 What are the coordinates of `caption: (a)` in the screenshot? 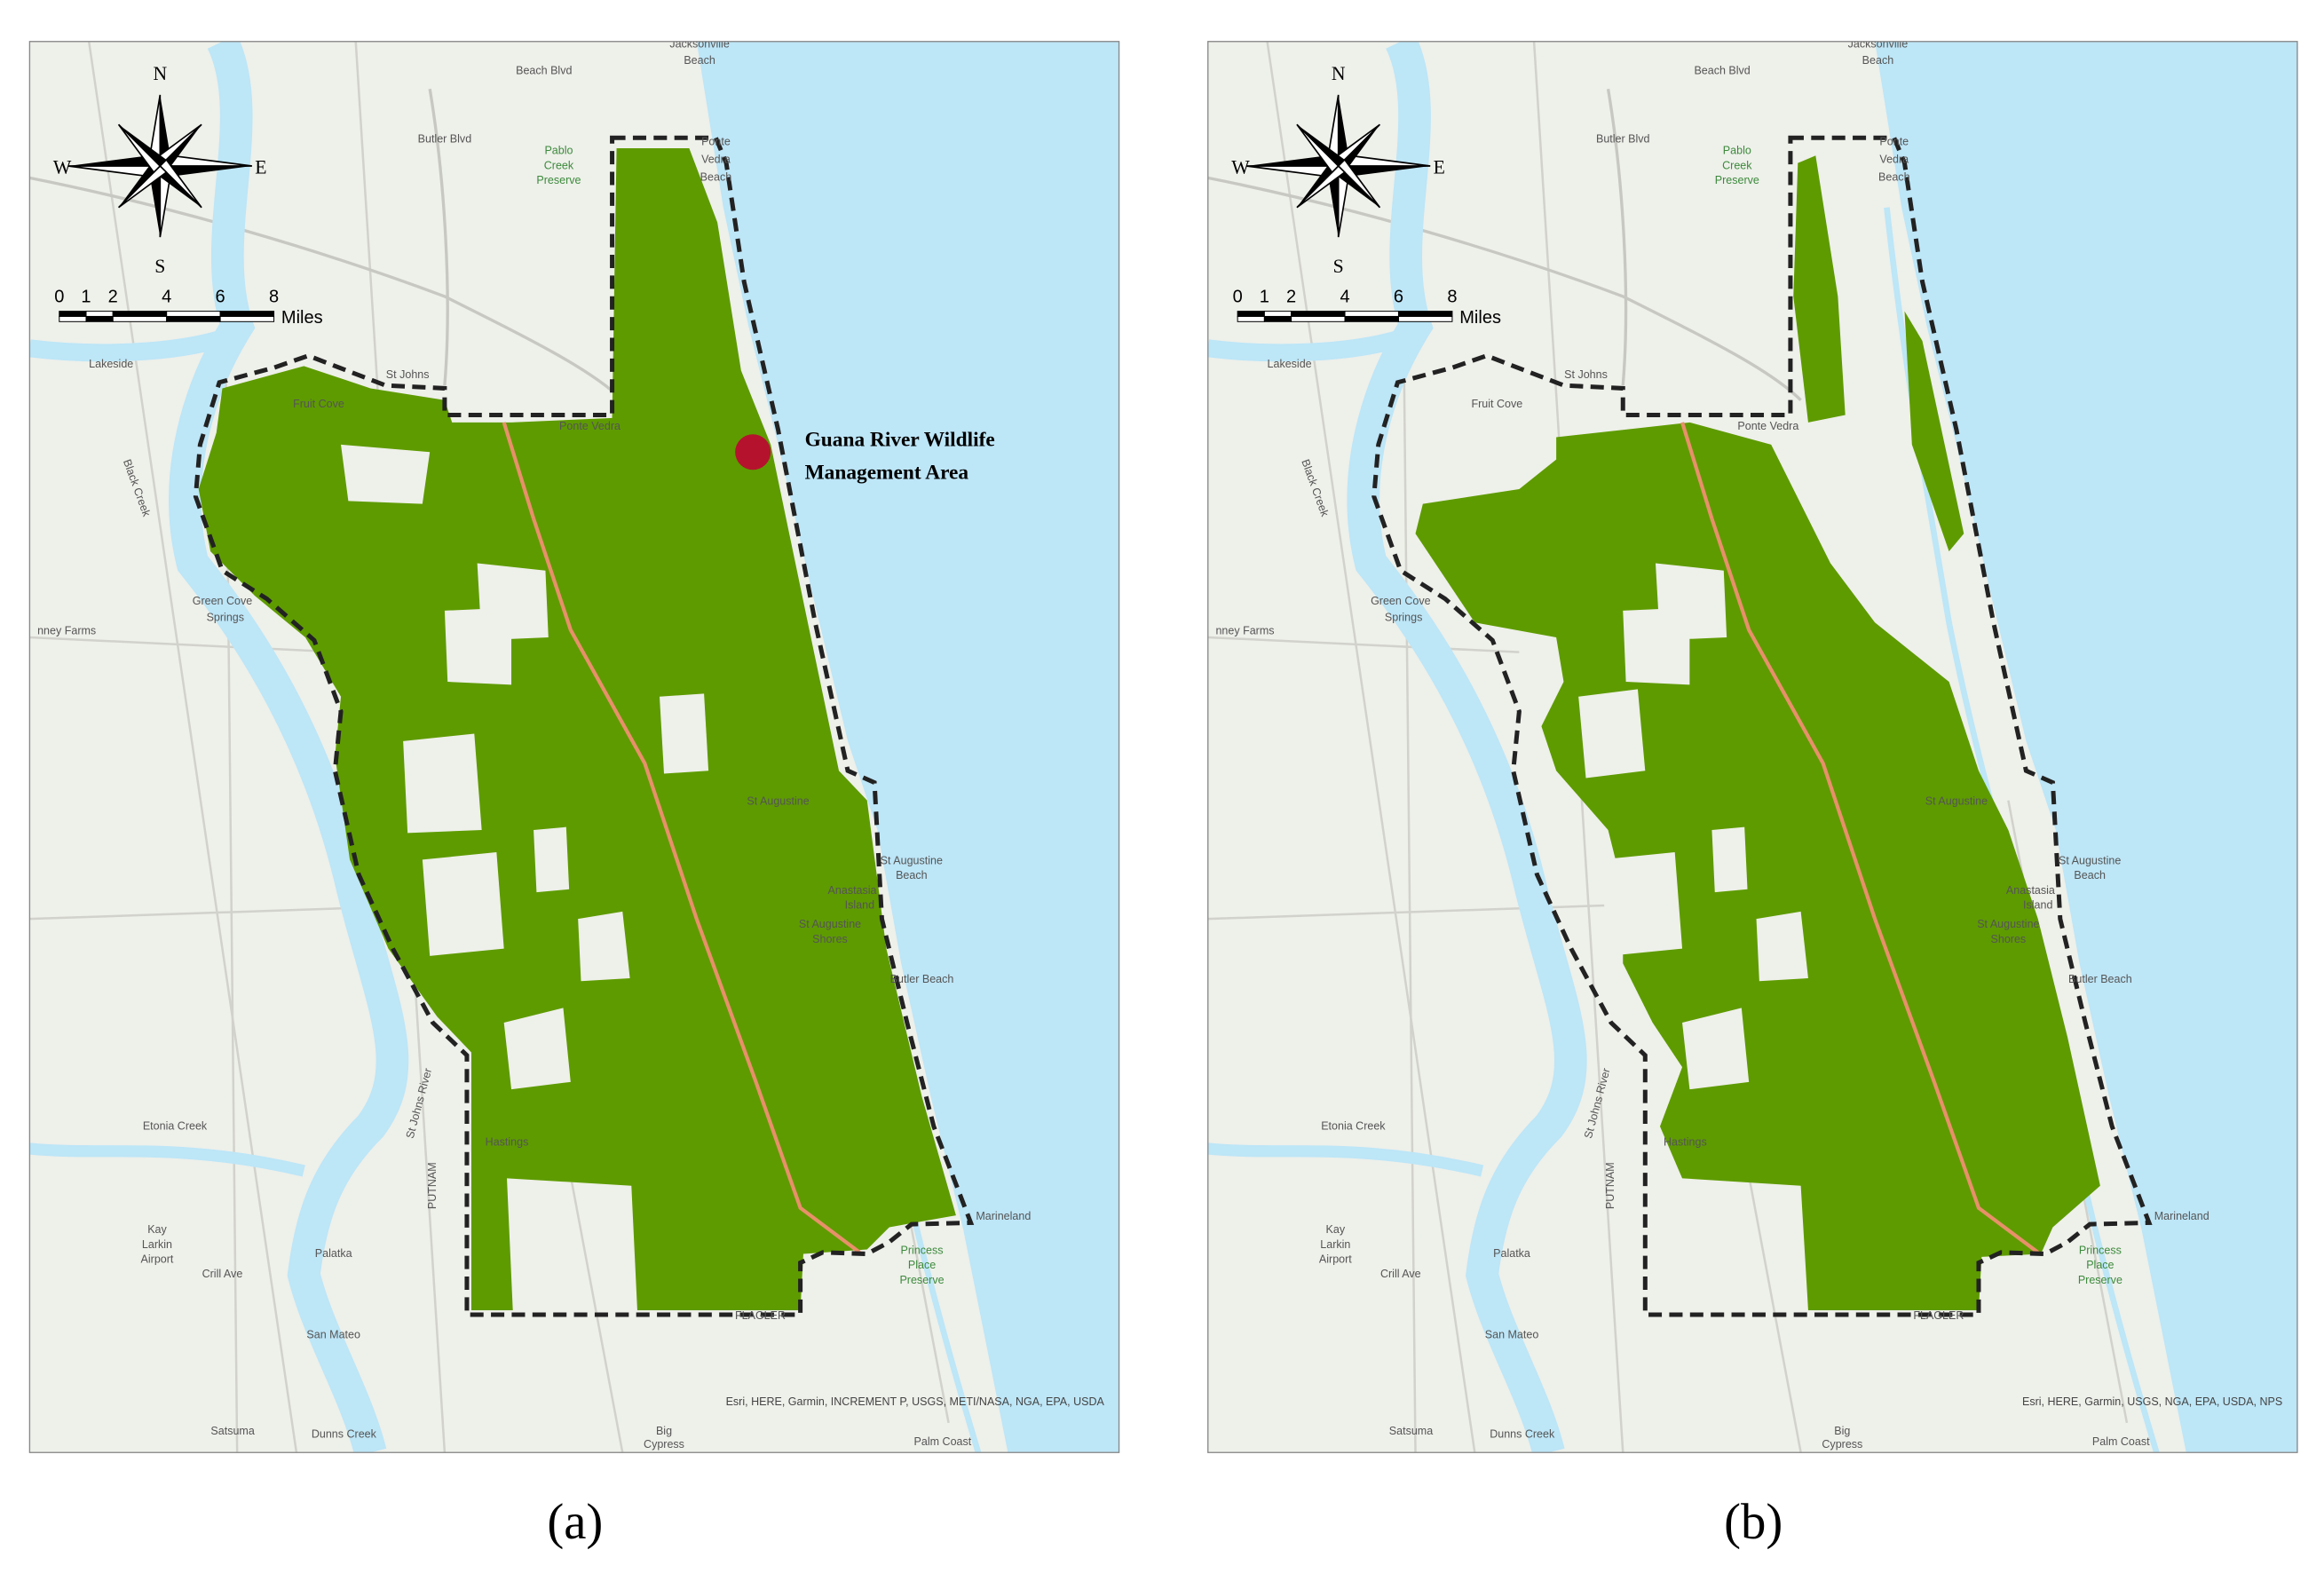 It's located at (575, 1522).